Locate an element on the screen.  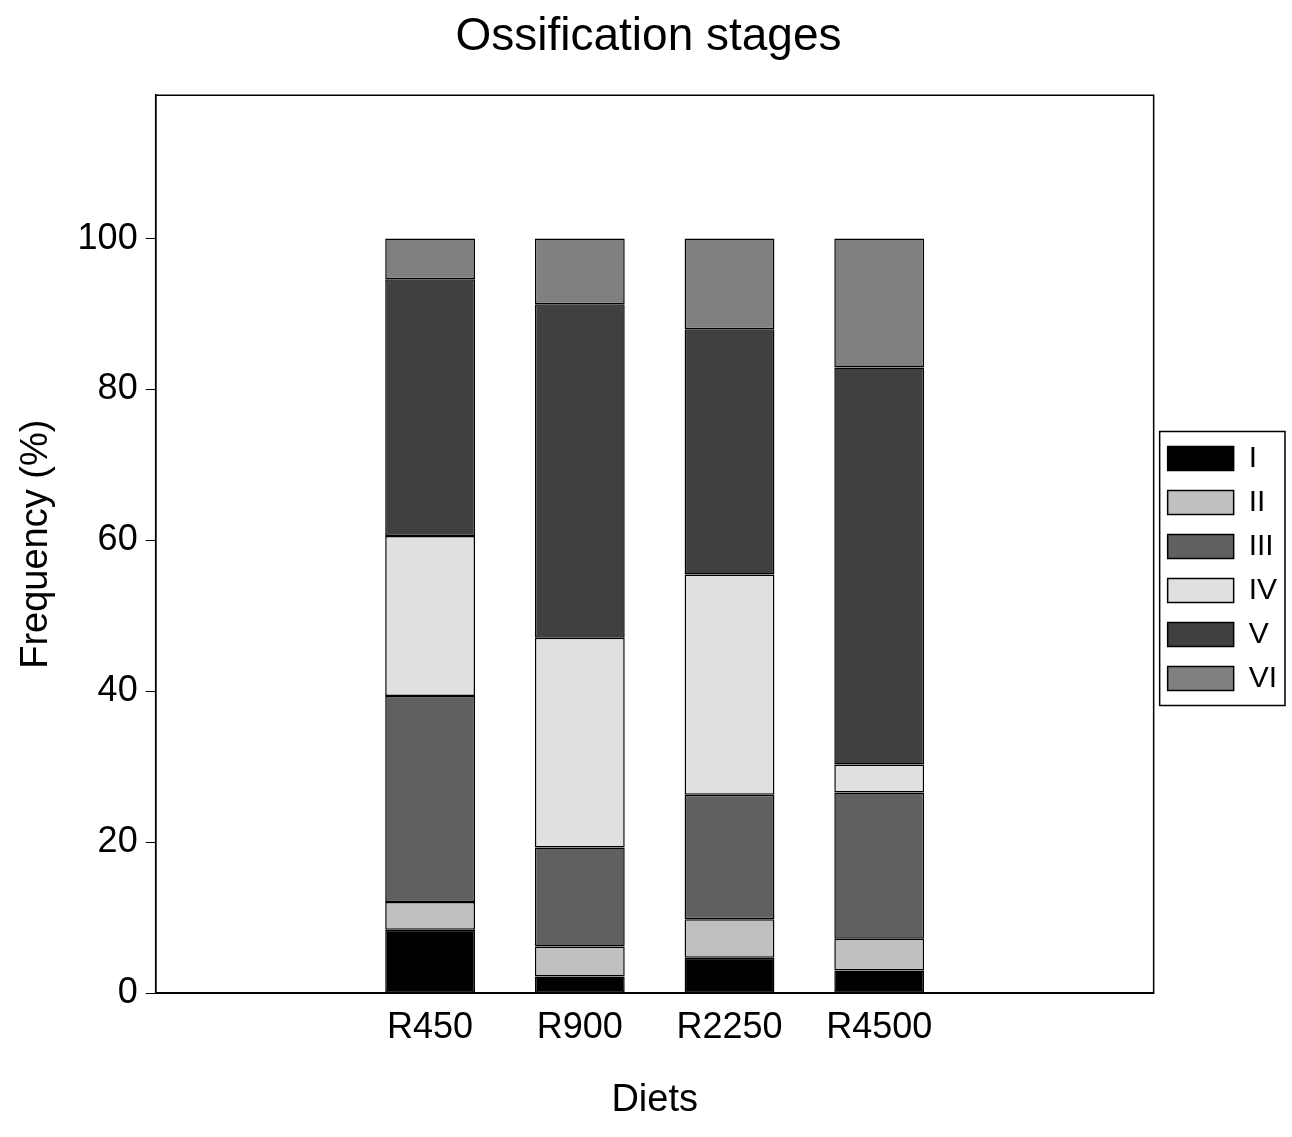
y-tick-label: 40 is located at coordinates (117, 689).